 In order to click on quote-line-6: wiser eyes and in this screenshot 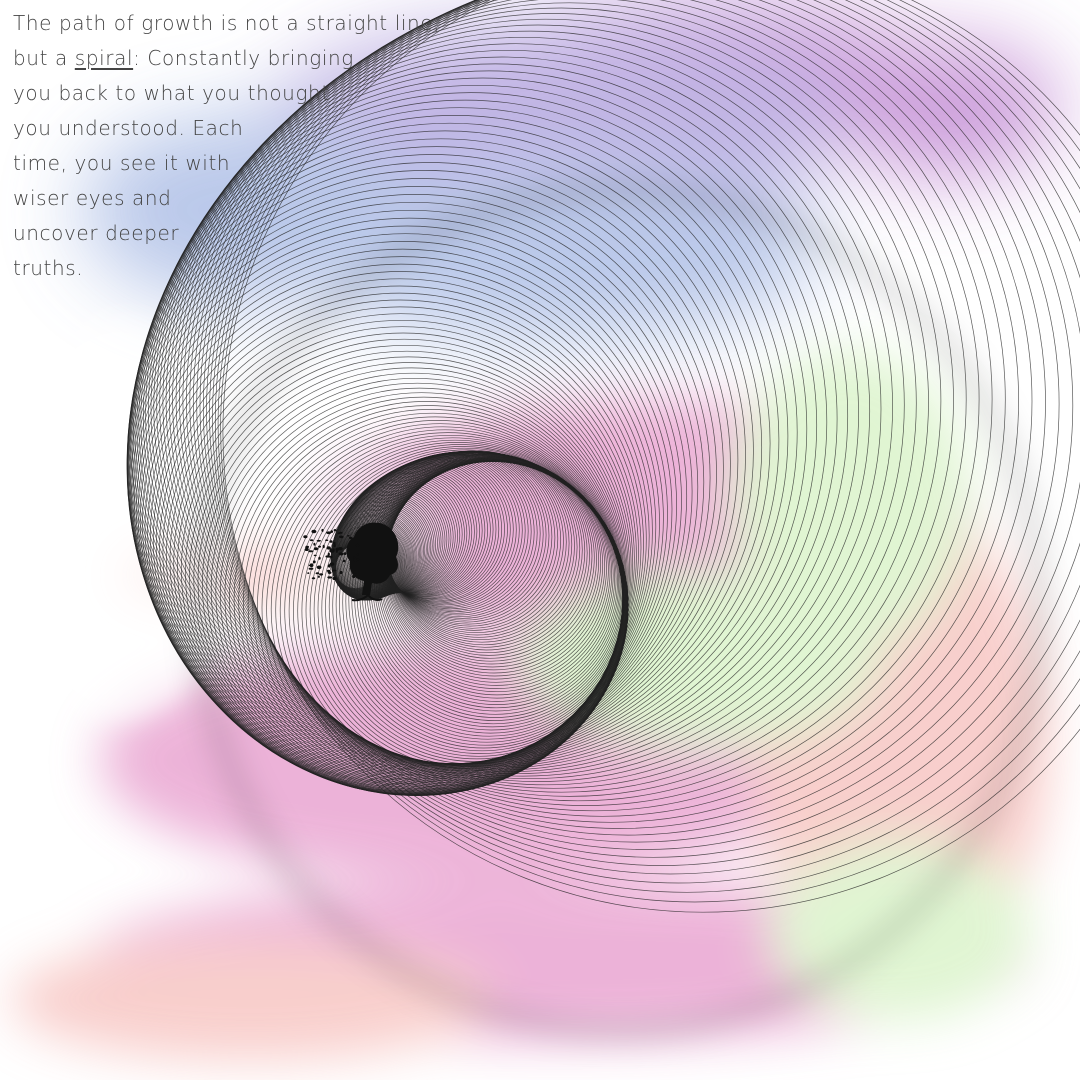, I will do `click(92, 198)`.